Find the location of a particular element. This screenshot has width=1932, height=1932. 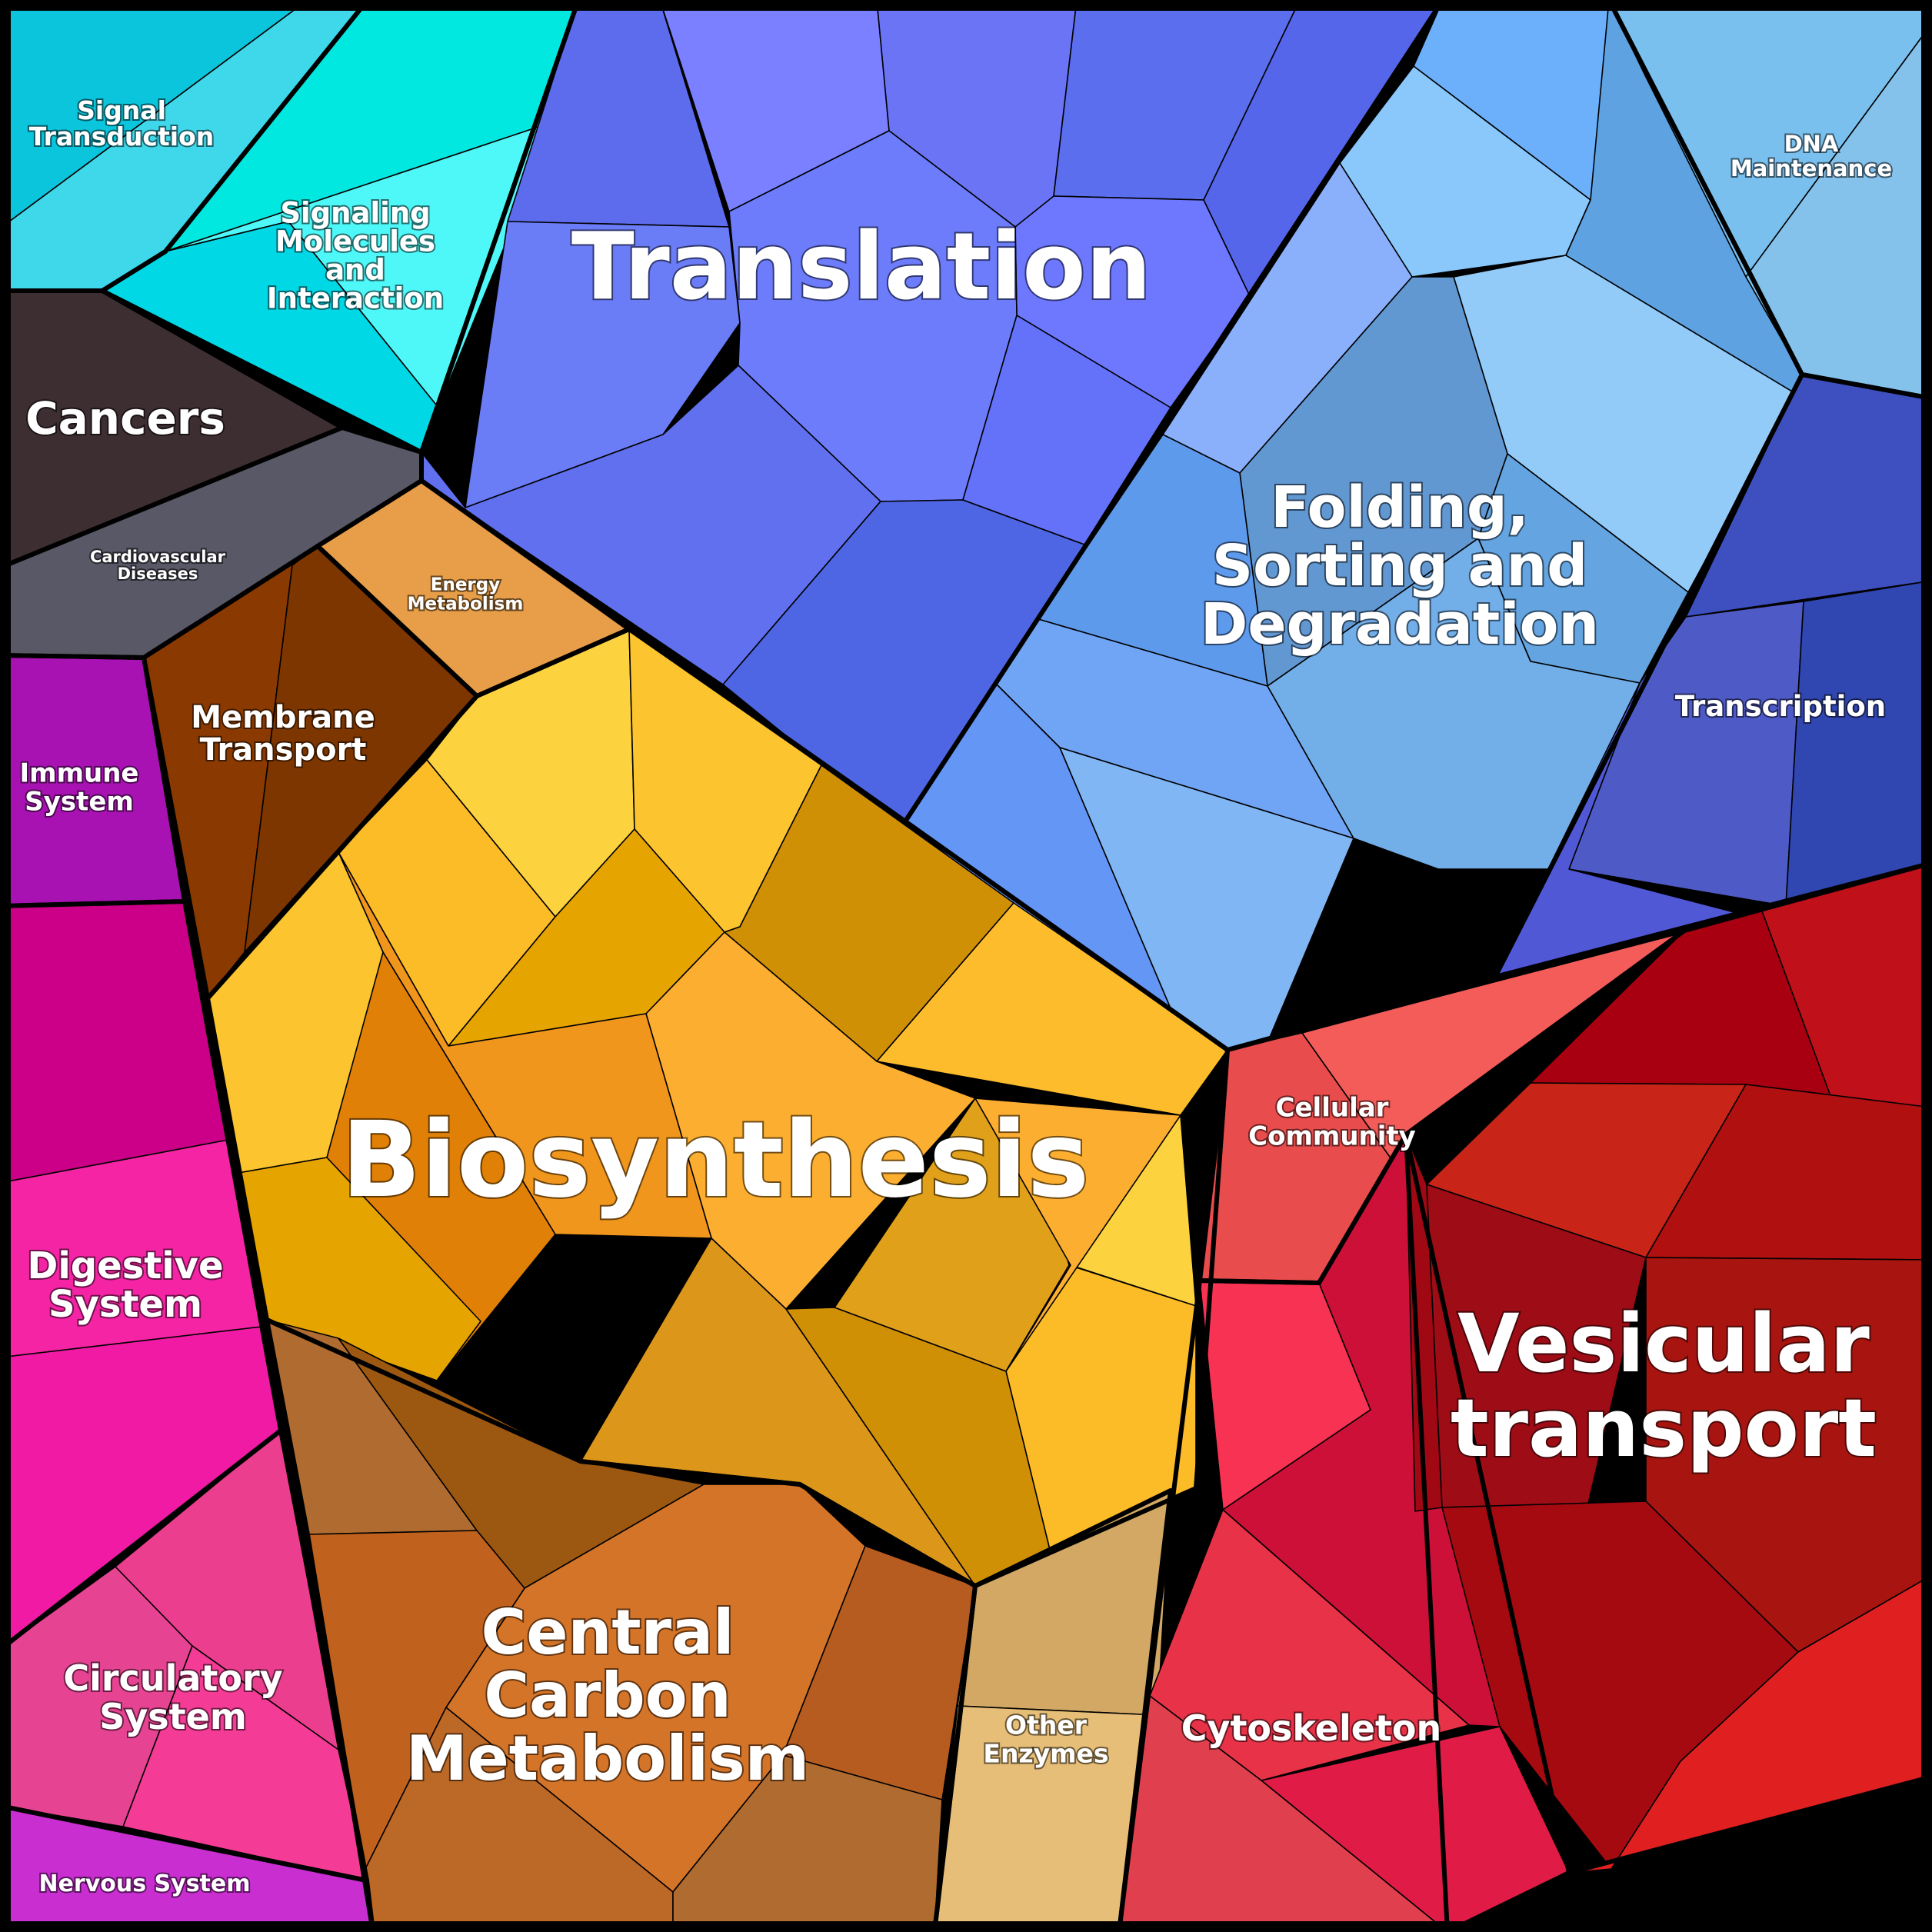

membrane-transport-label: Membrane Transport is located at coordinates (283, 734).